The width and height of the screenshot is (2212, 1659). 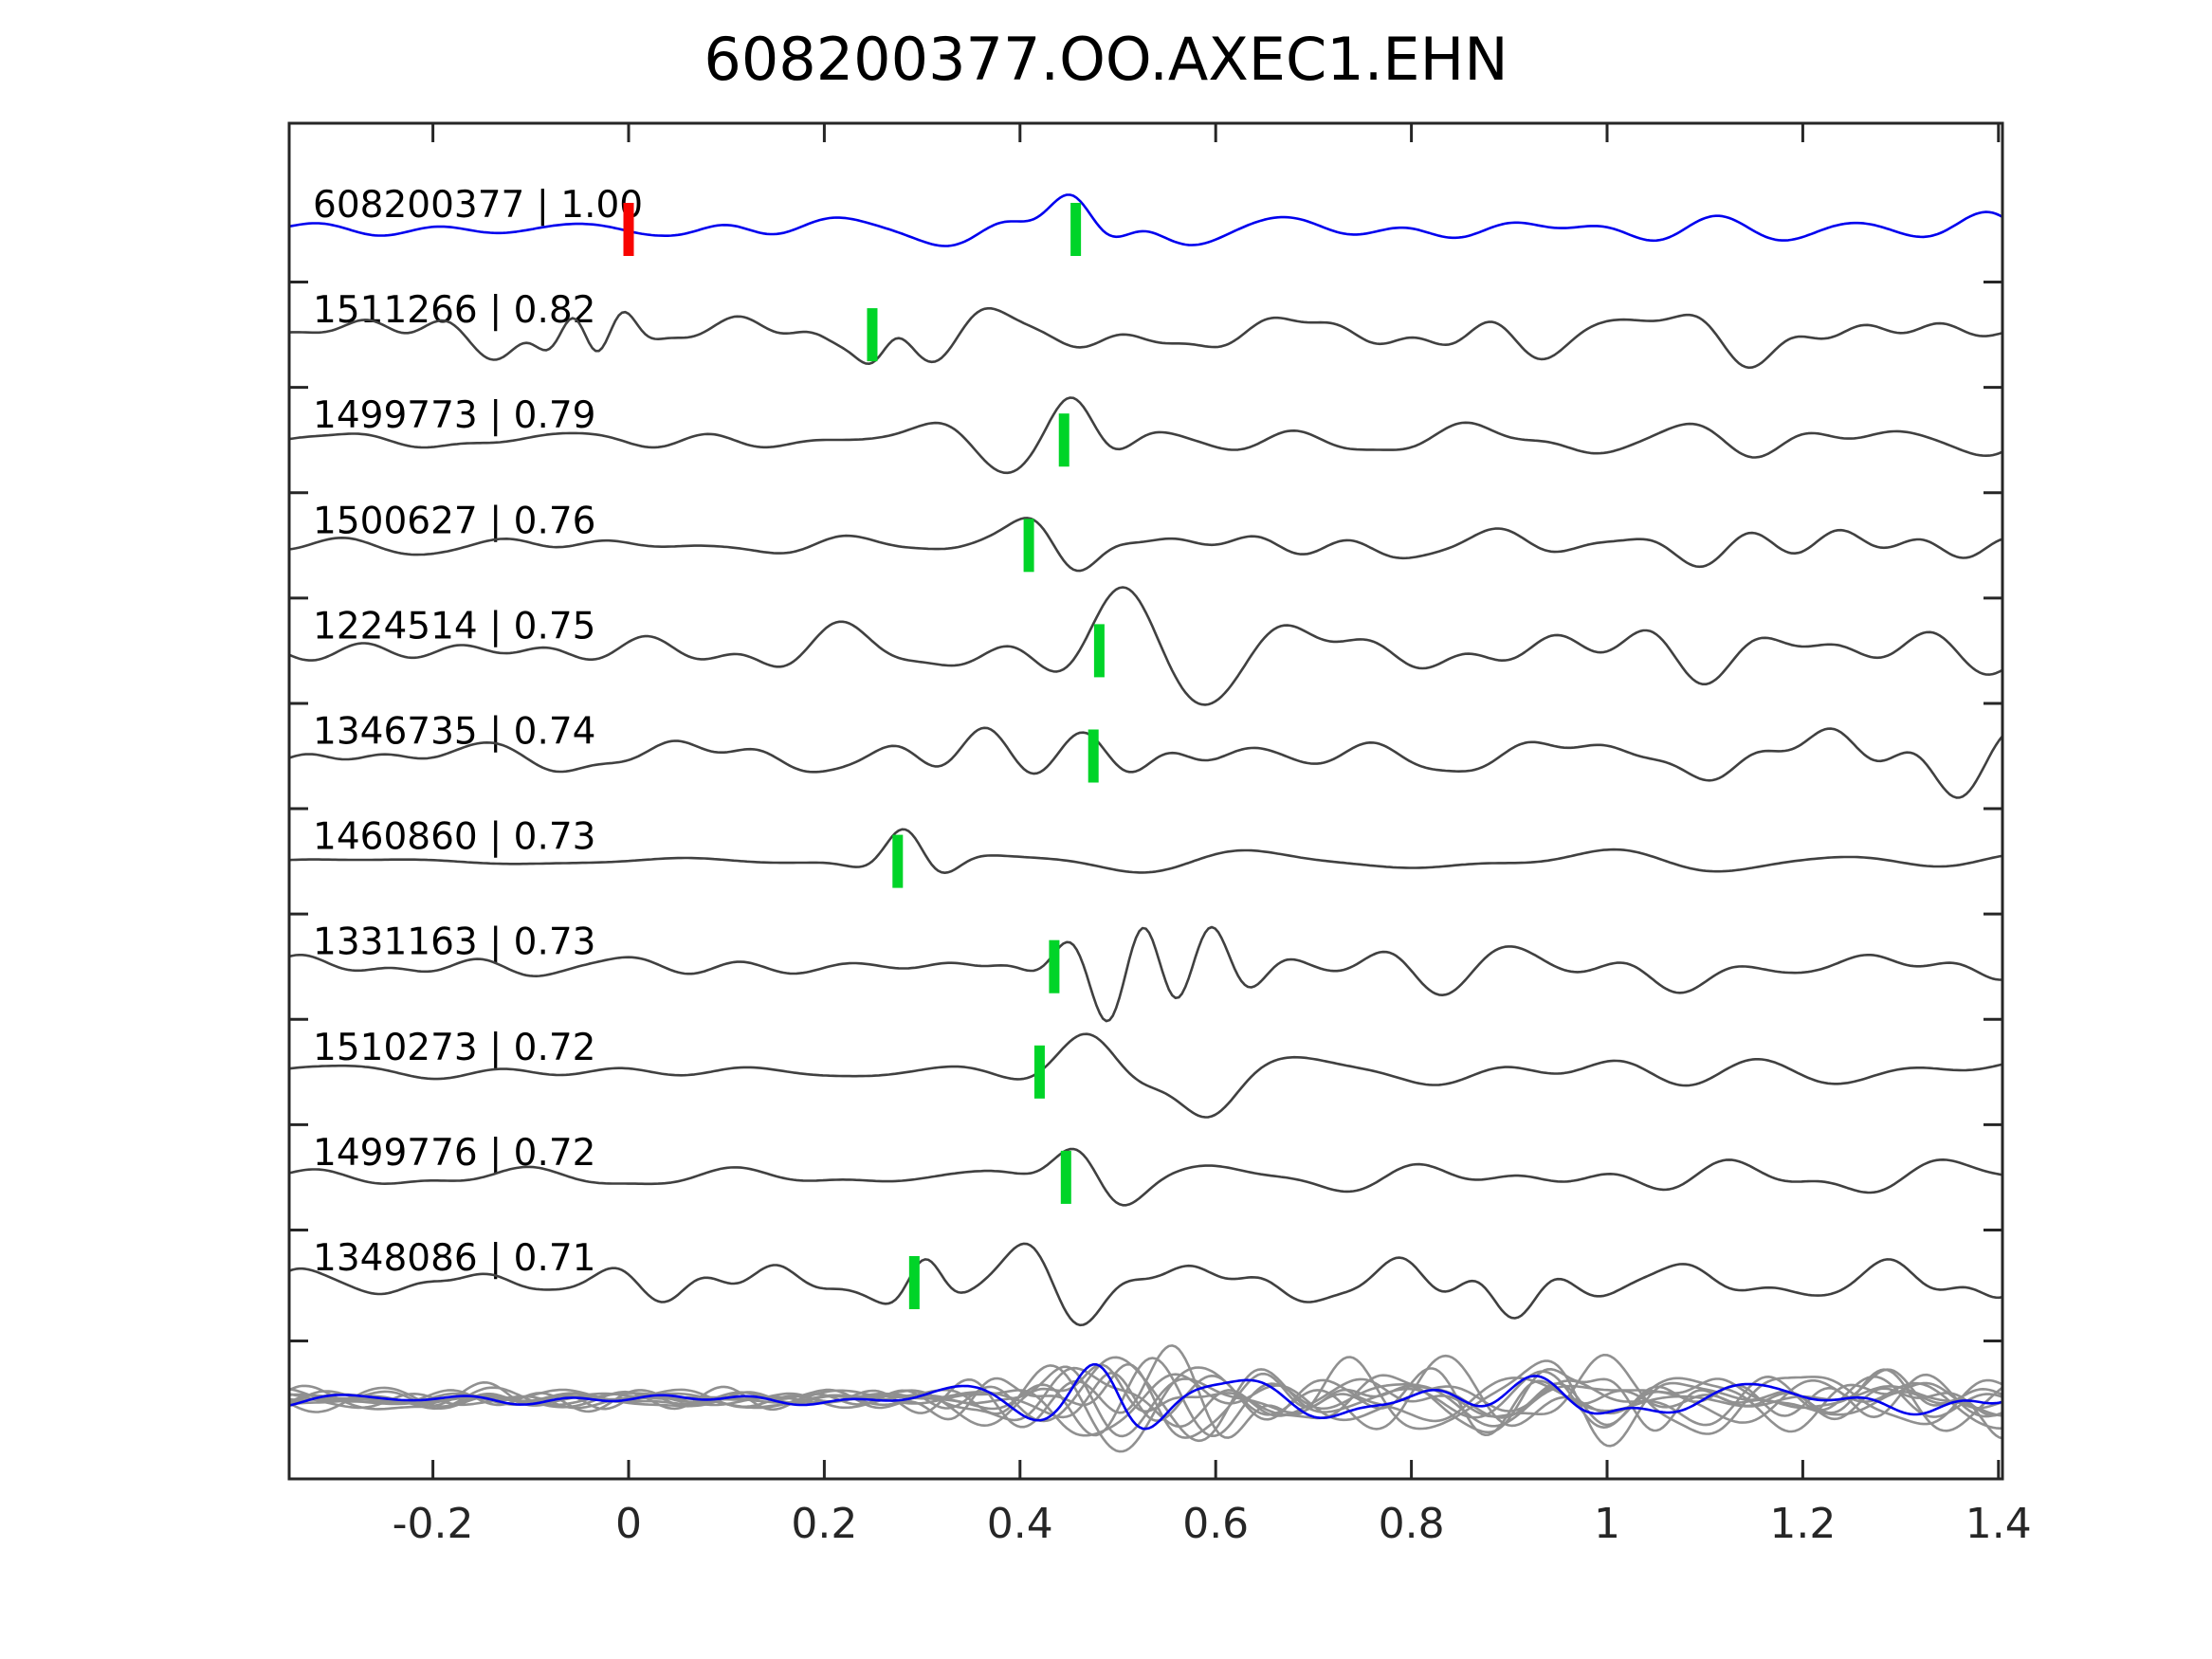 I want to click on figure-title: 608200377.OO.AXEC1.EHN, so click(x=1106, y=59).